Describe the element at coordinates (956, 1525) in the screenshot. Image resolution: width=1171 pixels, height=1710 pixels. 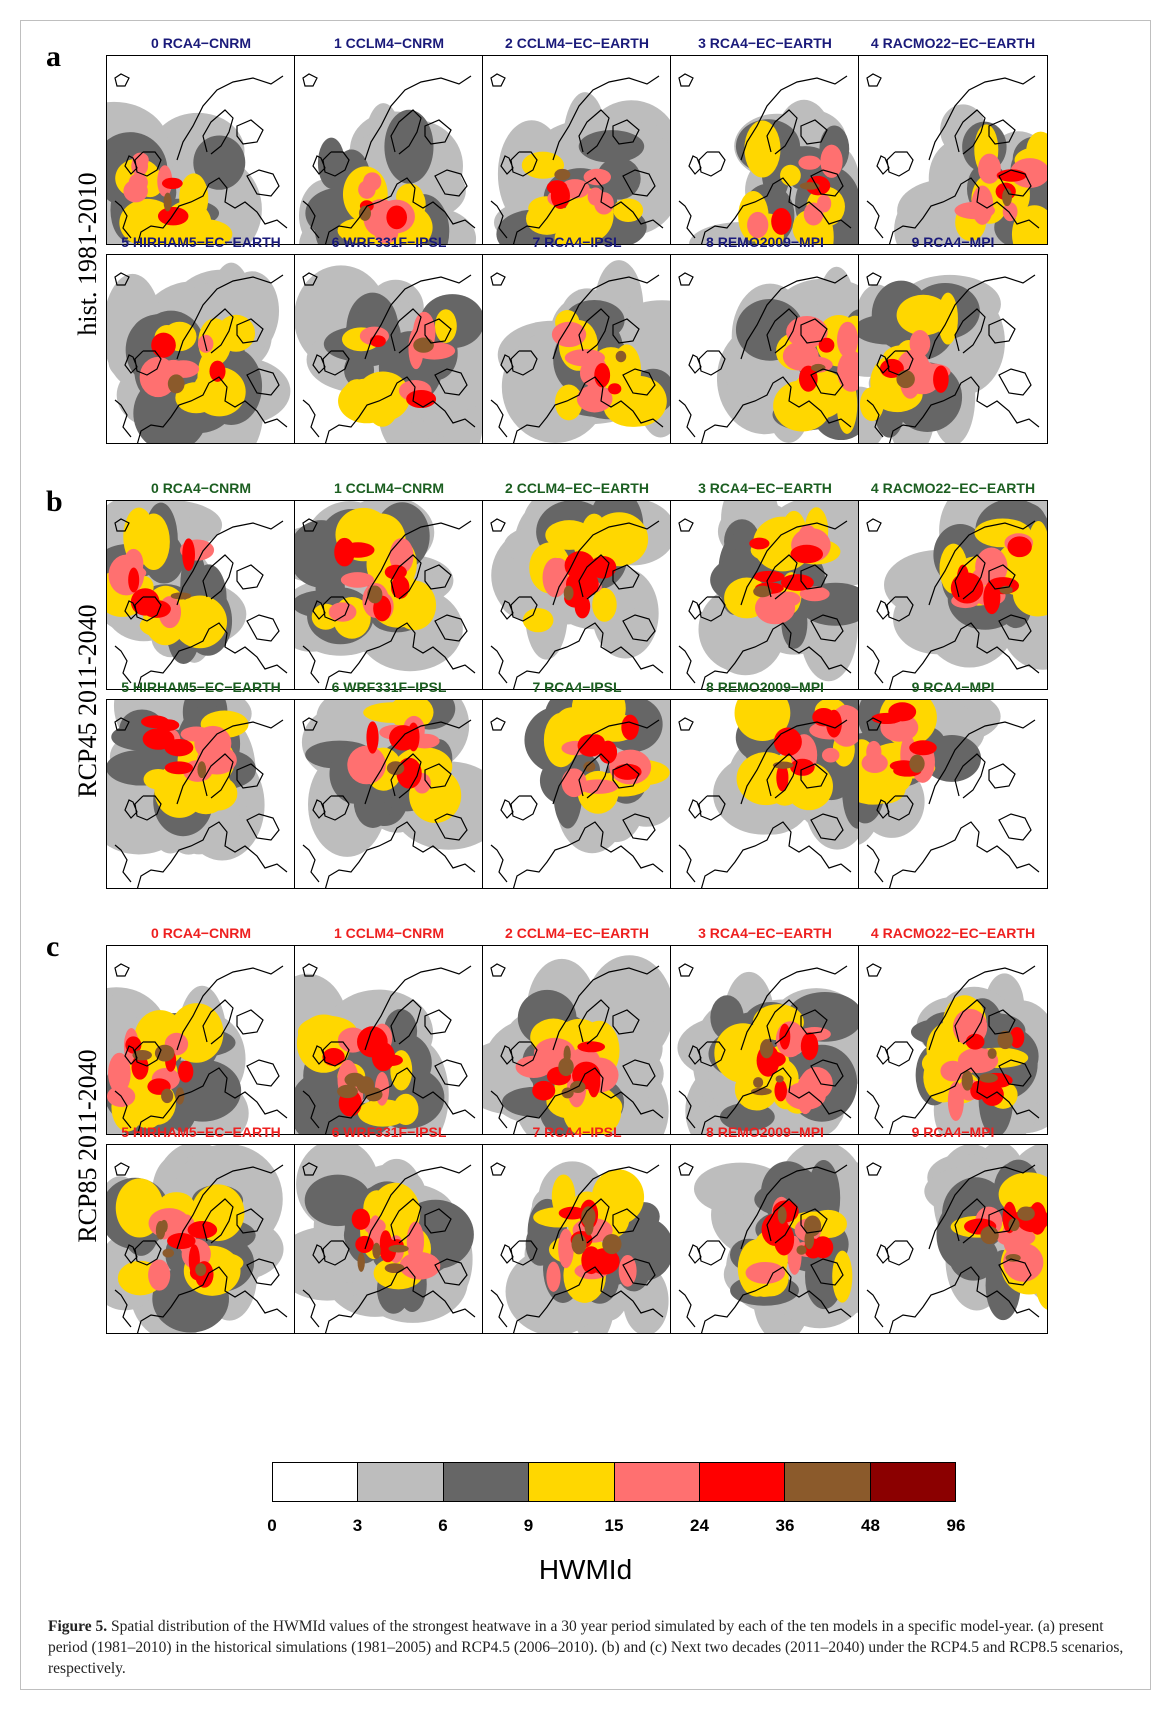
I see `colorbar-tick-label: 96` at that location.